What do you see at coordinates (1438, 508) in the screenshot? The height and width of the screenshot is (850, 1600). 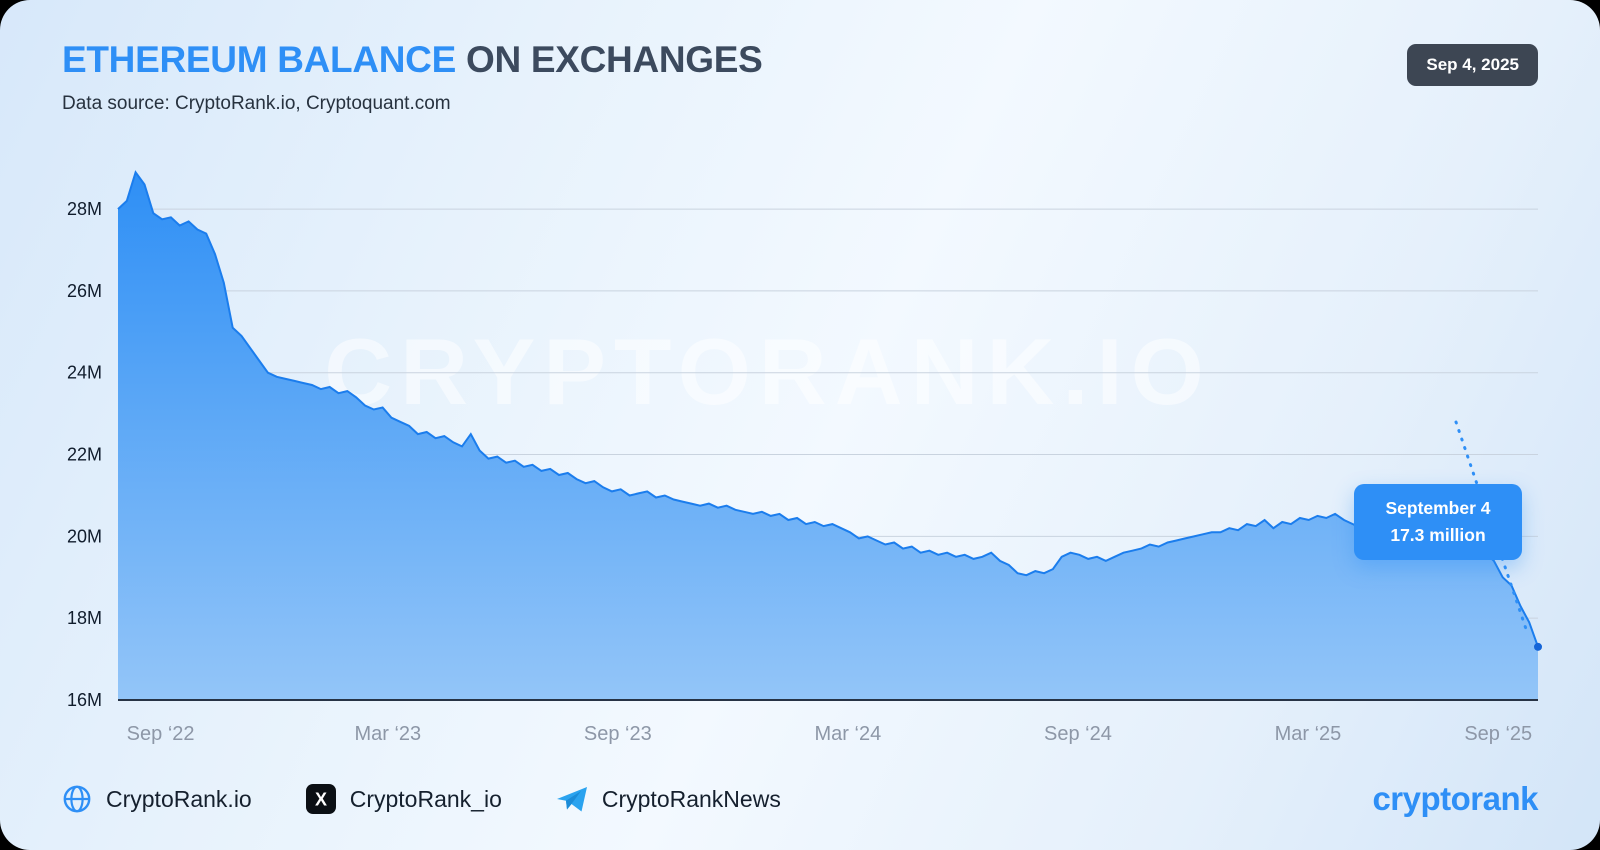 I see `annotation-date: September 4` at bounding box center [1438, 508].